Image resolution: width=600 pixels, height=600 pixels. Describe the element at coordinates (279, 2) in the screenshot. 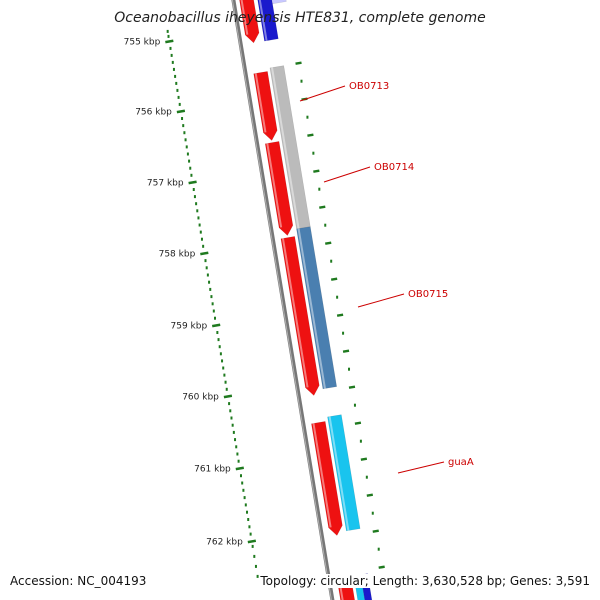

I see `lavender-feature` at that location.